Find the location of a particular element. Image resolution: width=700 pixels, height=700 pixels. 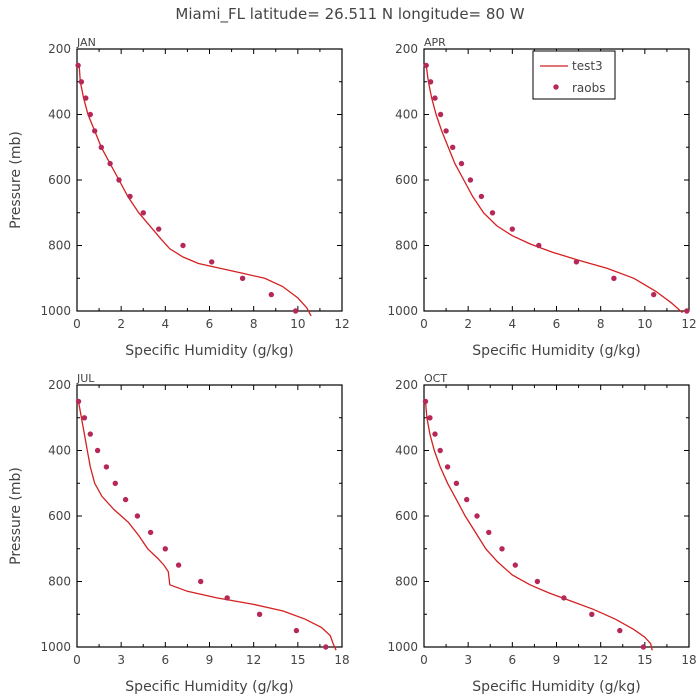

y-axis-label: Pressure (mb) is located at coordinates (16, 516).